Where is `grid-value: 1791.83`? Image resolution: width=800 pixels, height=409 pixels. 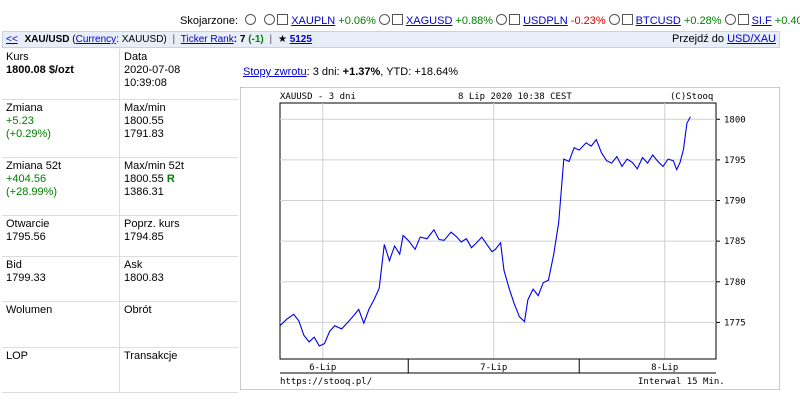
grid-value: 1791.83 is located at coordinates (144, 134).